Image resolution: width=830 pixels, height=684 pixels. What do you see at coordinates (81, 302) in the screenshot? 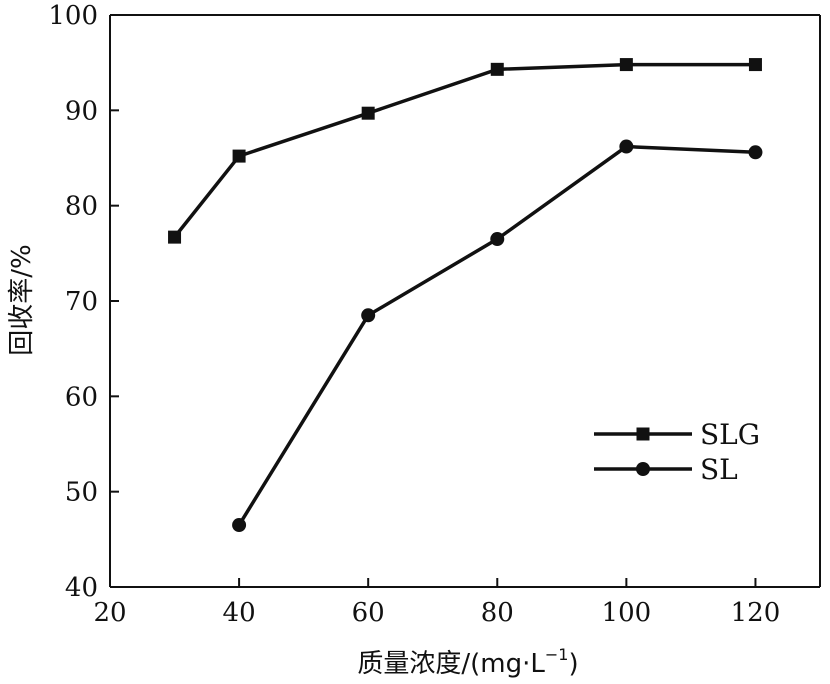
I see `y-tick-label: 70` at bounding box center [81, 302].